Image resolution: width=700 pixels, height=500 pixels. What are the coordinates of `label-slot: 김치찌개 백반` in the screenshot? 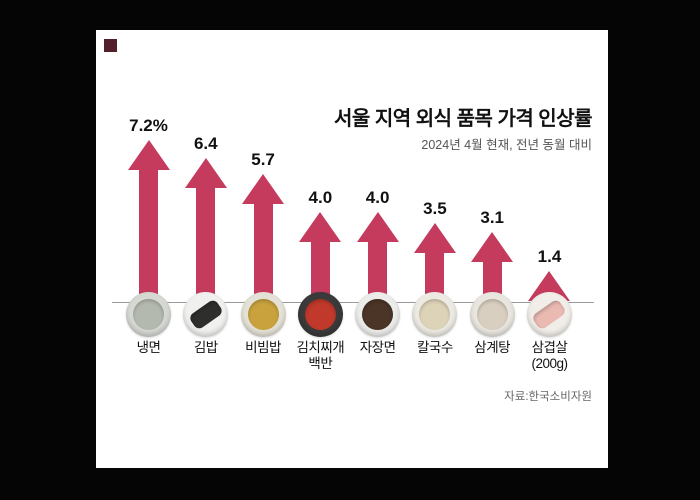 It's located at (320, 356).